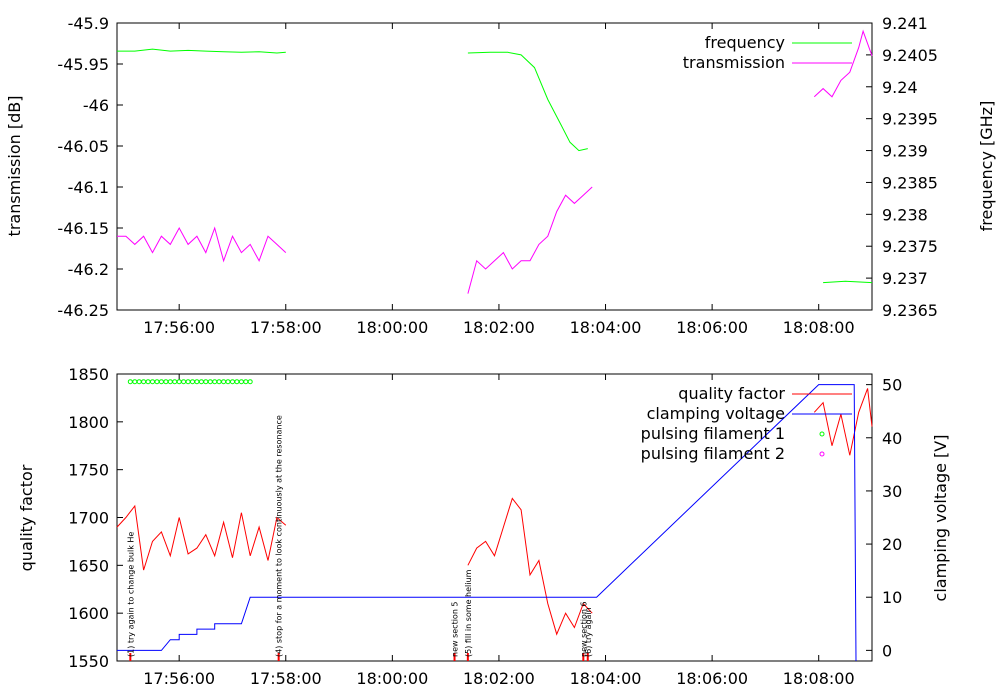 This screenshot has height=700, width=1000. Describe the element at coordinates (910, 55) in the screenshot. I see `y2-tick-label: 9.2405` at that location.